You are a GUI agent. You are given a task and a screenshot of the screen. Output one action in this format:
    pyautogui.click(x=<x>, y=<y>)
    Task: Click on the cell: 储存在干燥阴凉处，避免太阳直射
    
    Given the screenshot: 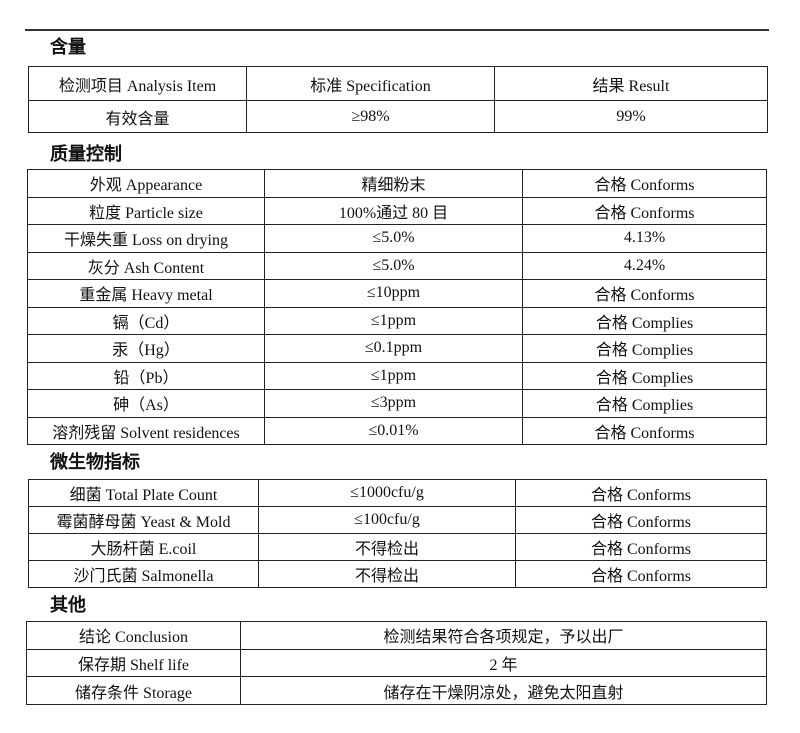 What is the action you would take?
    pyautogui.click(x=503, y=691)
    